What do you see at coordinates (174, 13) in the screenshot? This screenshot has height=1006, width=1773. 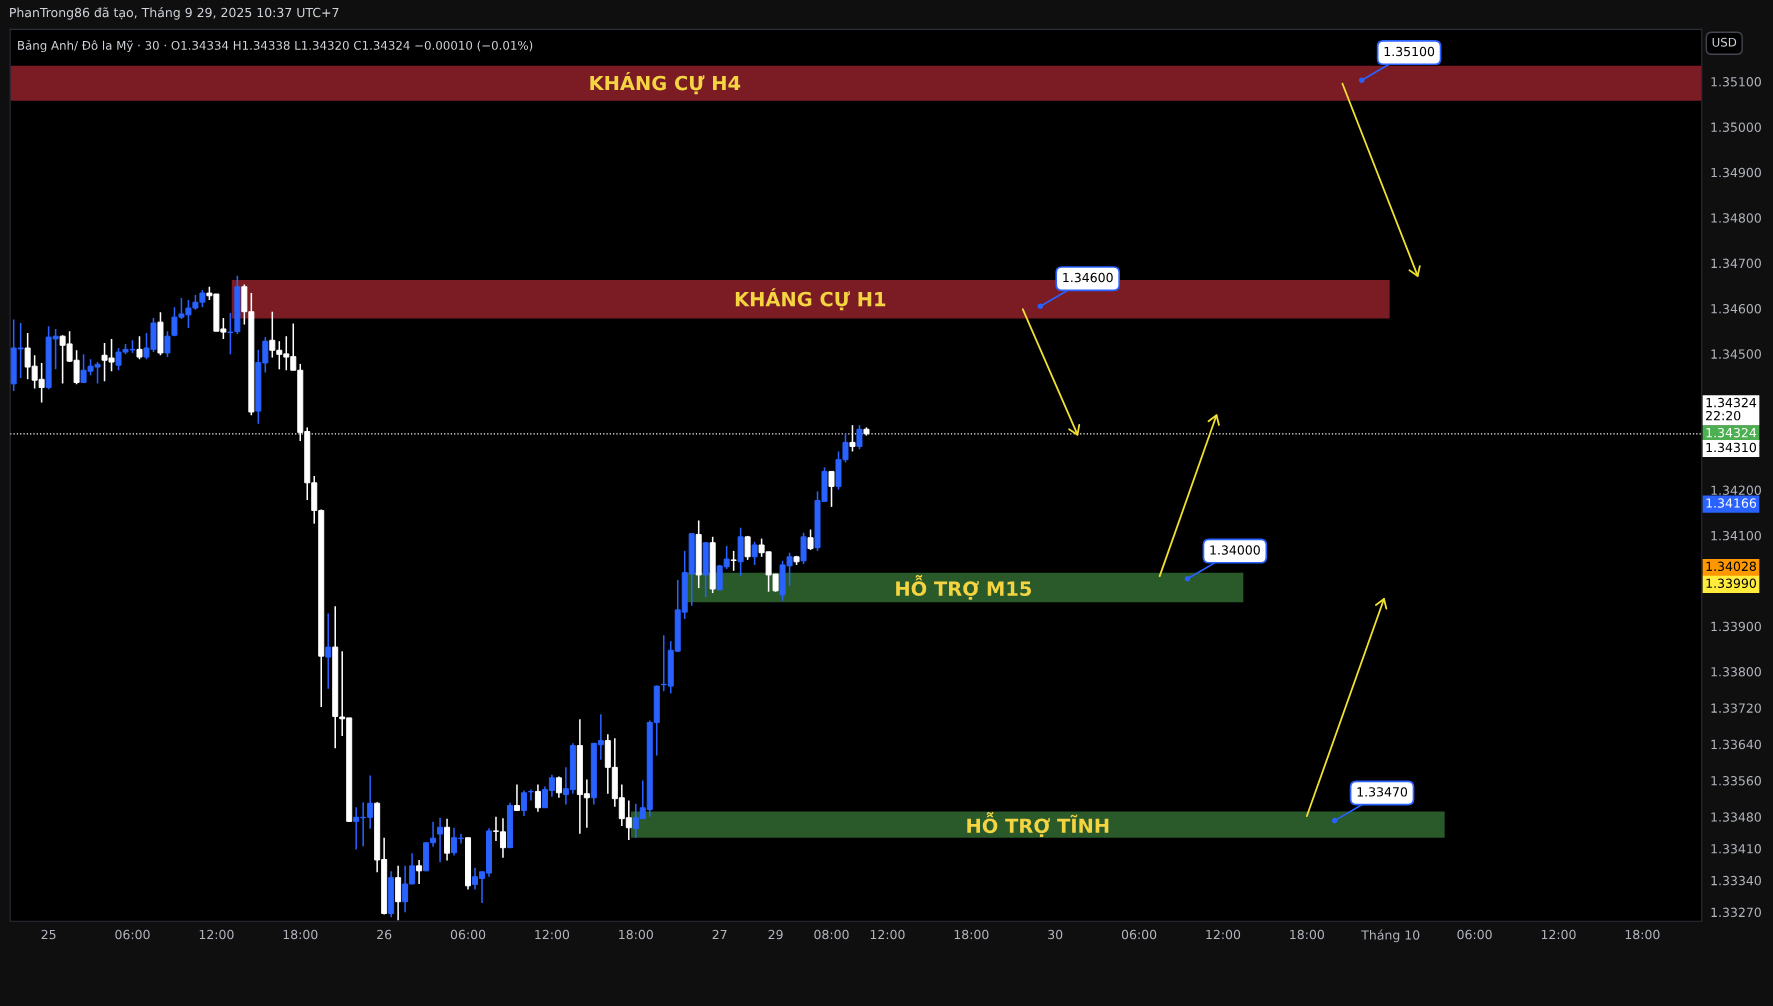 I see `chart-subtitle: PhanTrong86 đã tạo, Tháng 9 29, 2025 10:37 UTC+7` at bounding box center [174, 13].